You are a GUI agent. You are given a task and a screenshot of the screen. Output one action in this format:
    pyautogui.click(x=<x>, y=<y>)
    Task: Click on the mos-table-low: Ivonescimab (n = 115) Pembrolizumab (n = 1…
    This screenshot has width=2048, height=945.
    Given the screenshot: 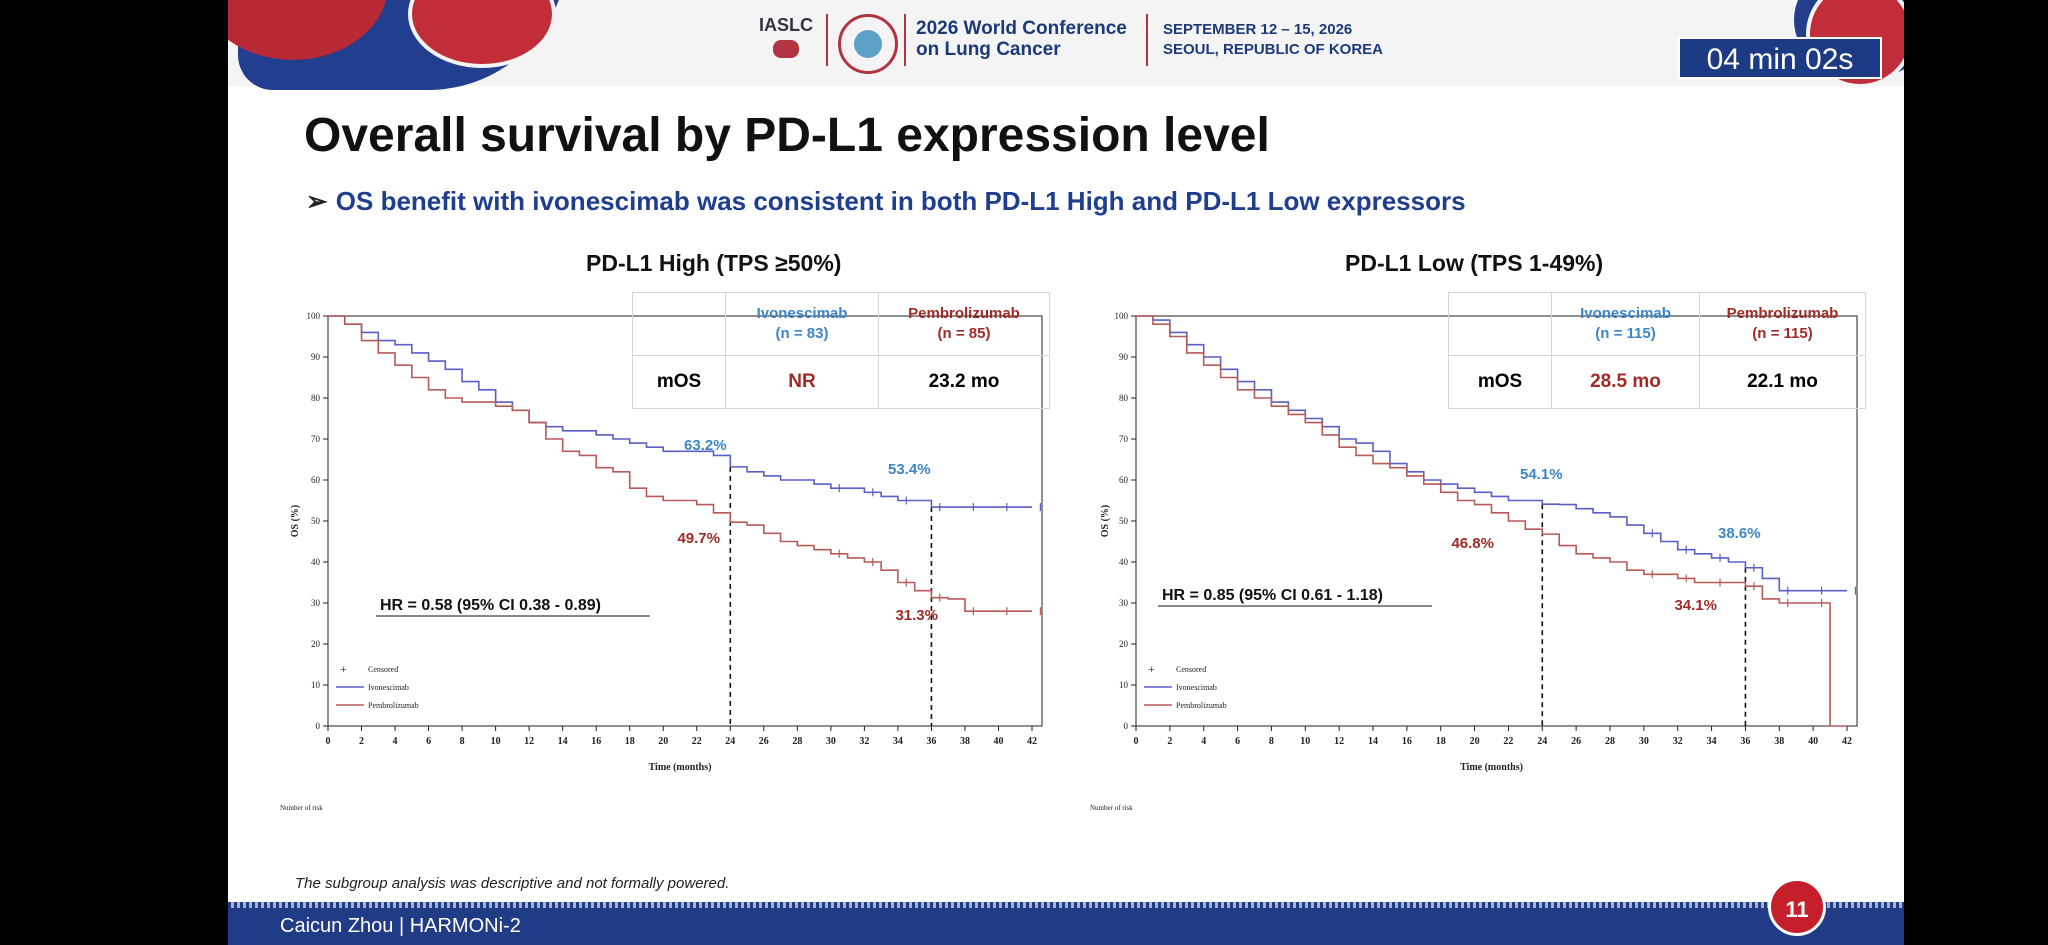 What is the action you would take?
    pyautogui.click(x=1657, y=350)
    